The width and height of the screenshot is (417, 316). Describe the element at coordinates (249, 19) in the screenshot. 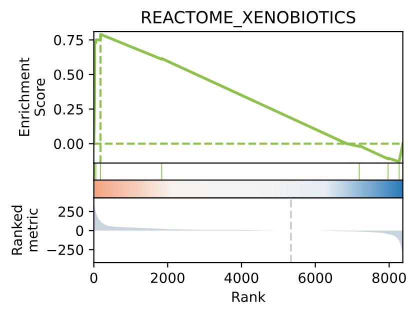

I see `chart-title: REACTOME_XENOBIOTICS` at that location.